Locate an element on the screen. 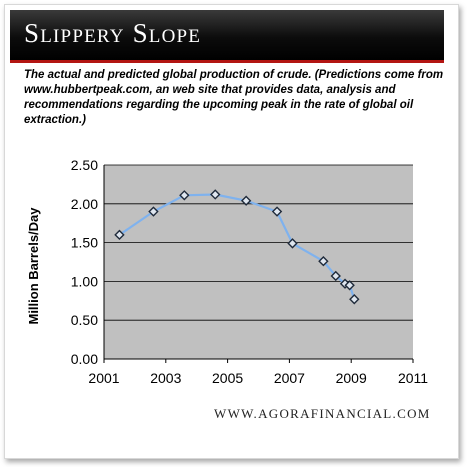 This screenshot has width=467, height=467. y-tick-label: 1.00 is located at coordinates (84, 281).